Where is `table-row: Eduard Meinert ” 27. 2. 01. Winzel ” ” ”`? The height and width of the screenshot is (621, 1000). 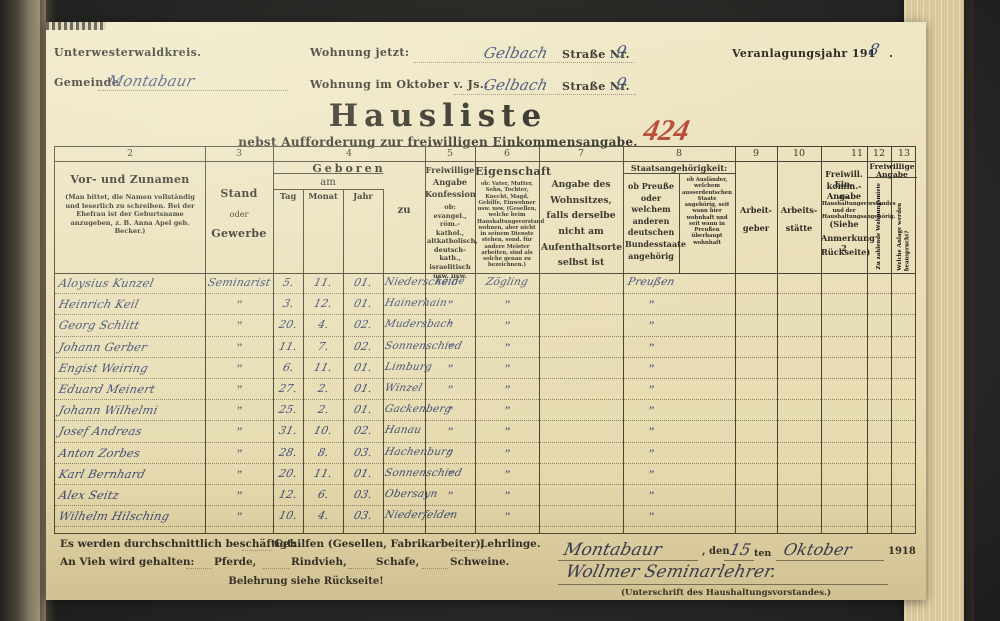 table-row: Eduard Meinert ” 27. 2. 01. Winzel ” ” ” is located at coordinates (485, 391).